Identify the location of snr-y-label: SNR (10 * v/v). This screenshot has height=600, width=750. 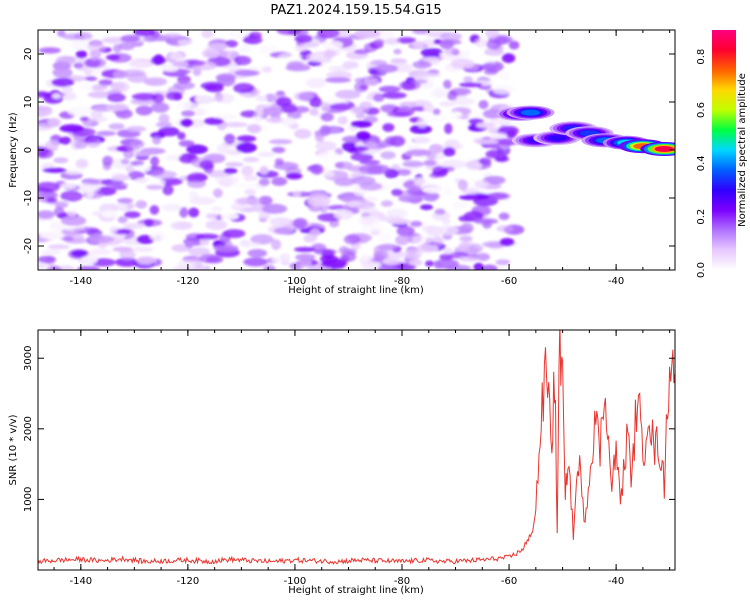
(13, 449).